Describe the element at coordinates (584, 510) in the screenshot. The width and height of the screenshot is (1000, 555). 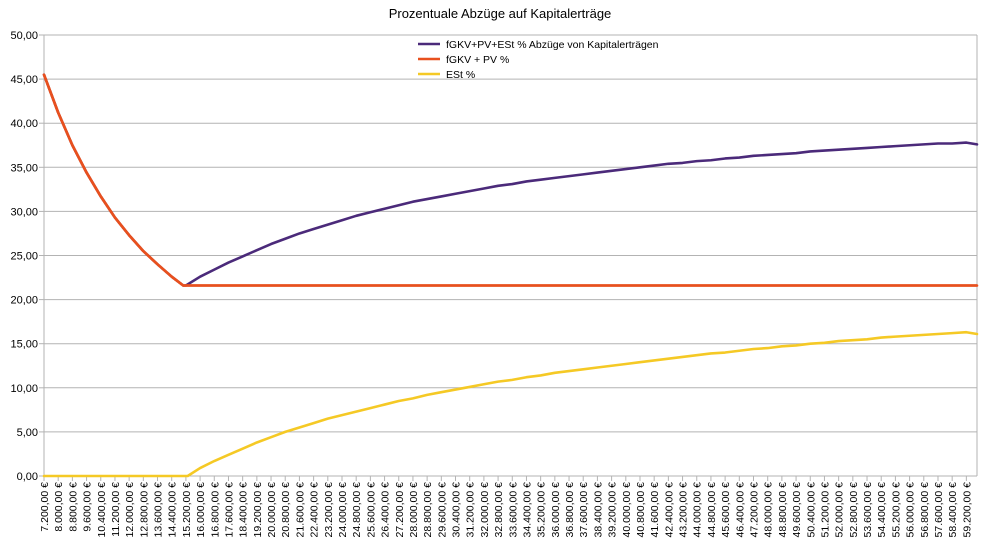
I see `x-tick-label: 37.600,00 €` at that location.